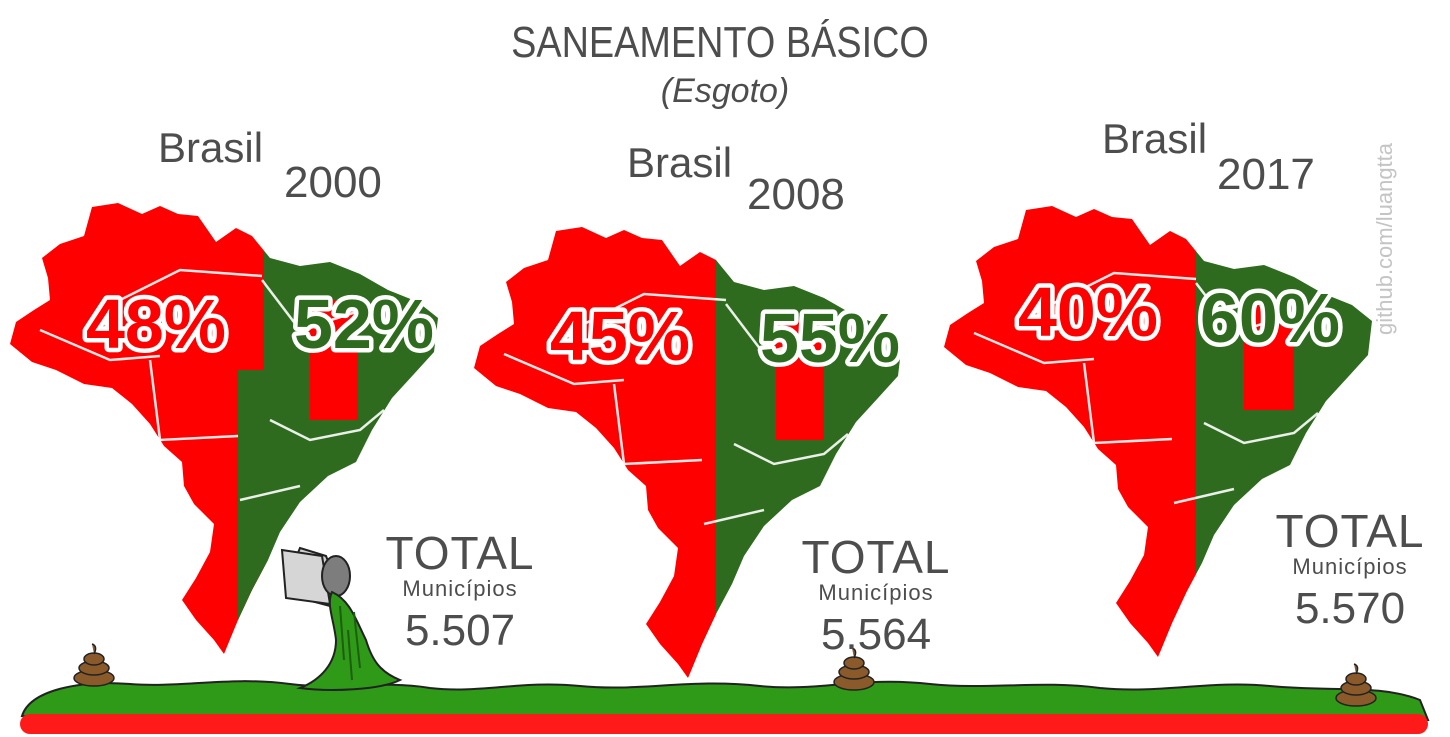 This screenshot has width=1450, height=737. What do you see at coordinates (725, 91) in the screenshot?
I see `page-subtitle: (Esgoto)` at bounding box center [725, 91].